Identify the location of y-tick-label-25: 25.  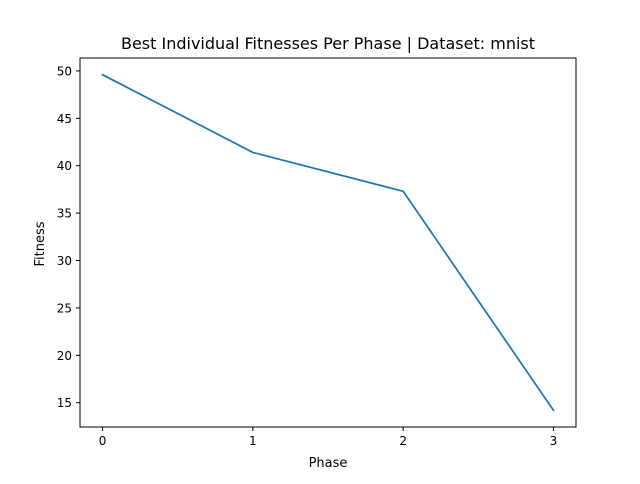
(64, 308).